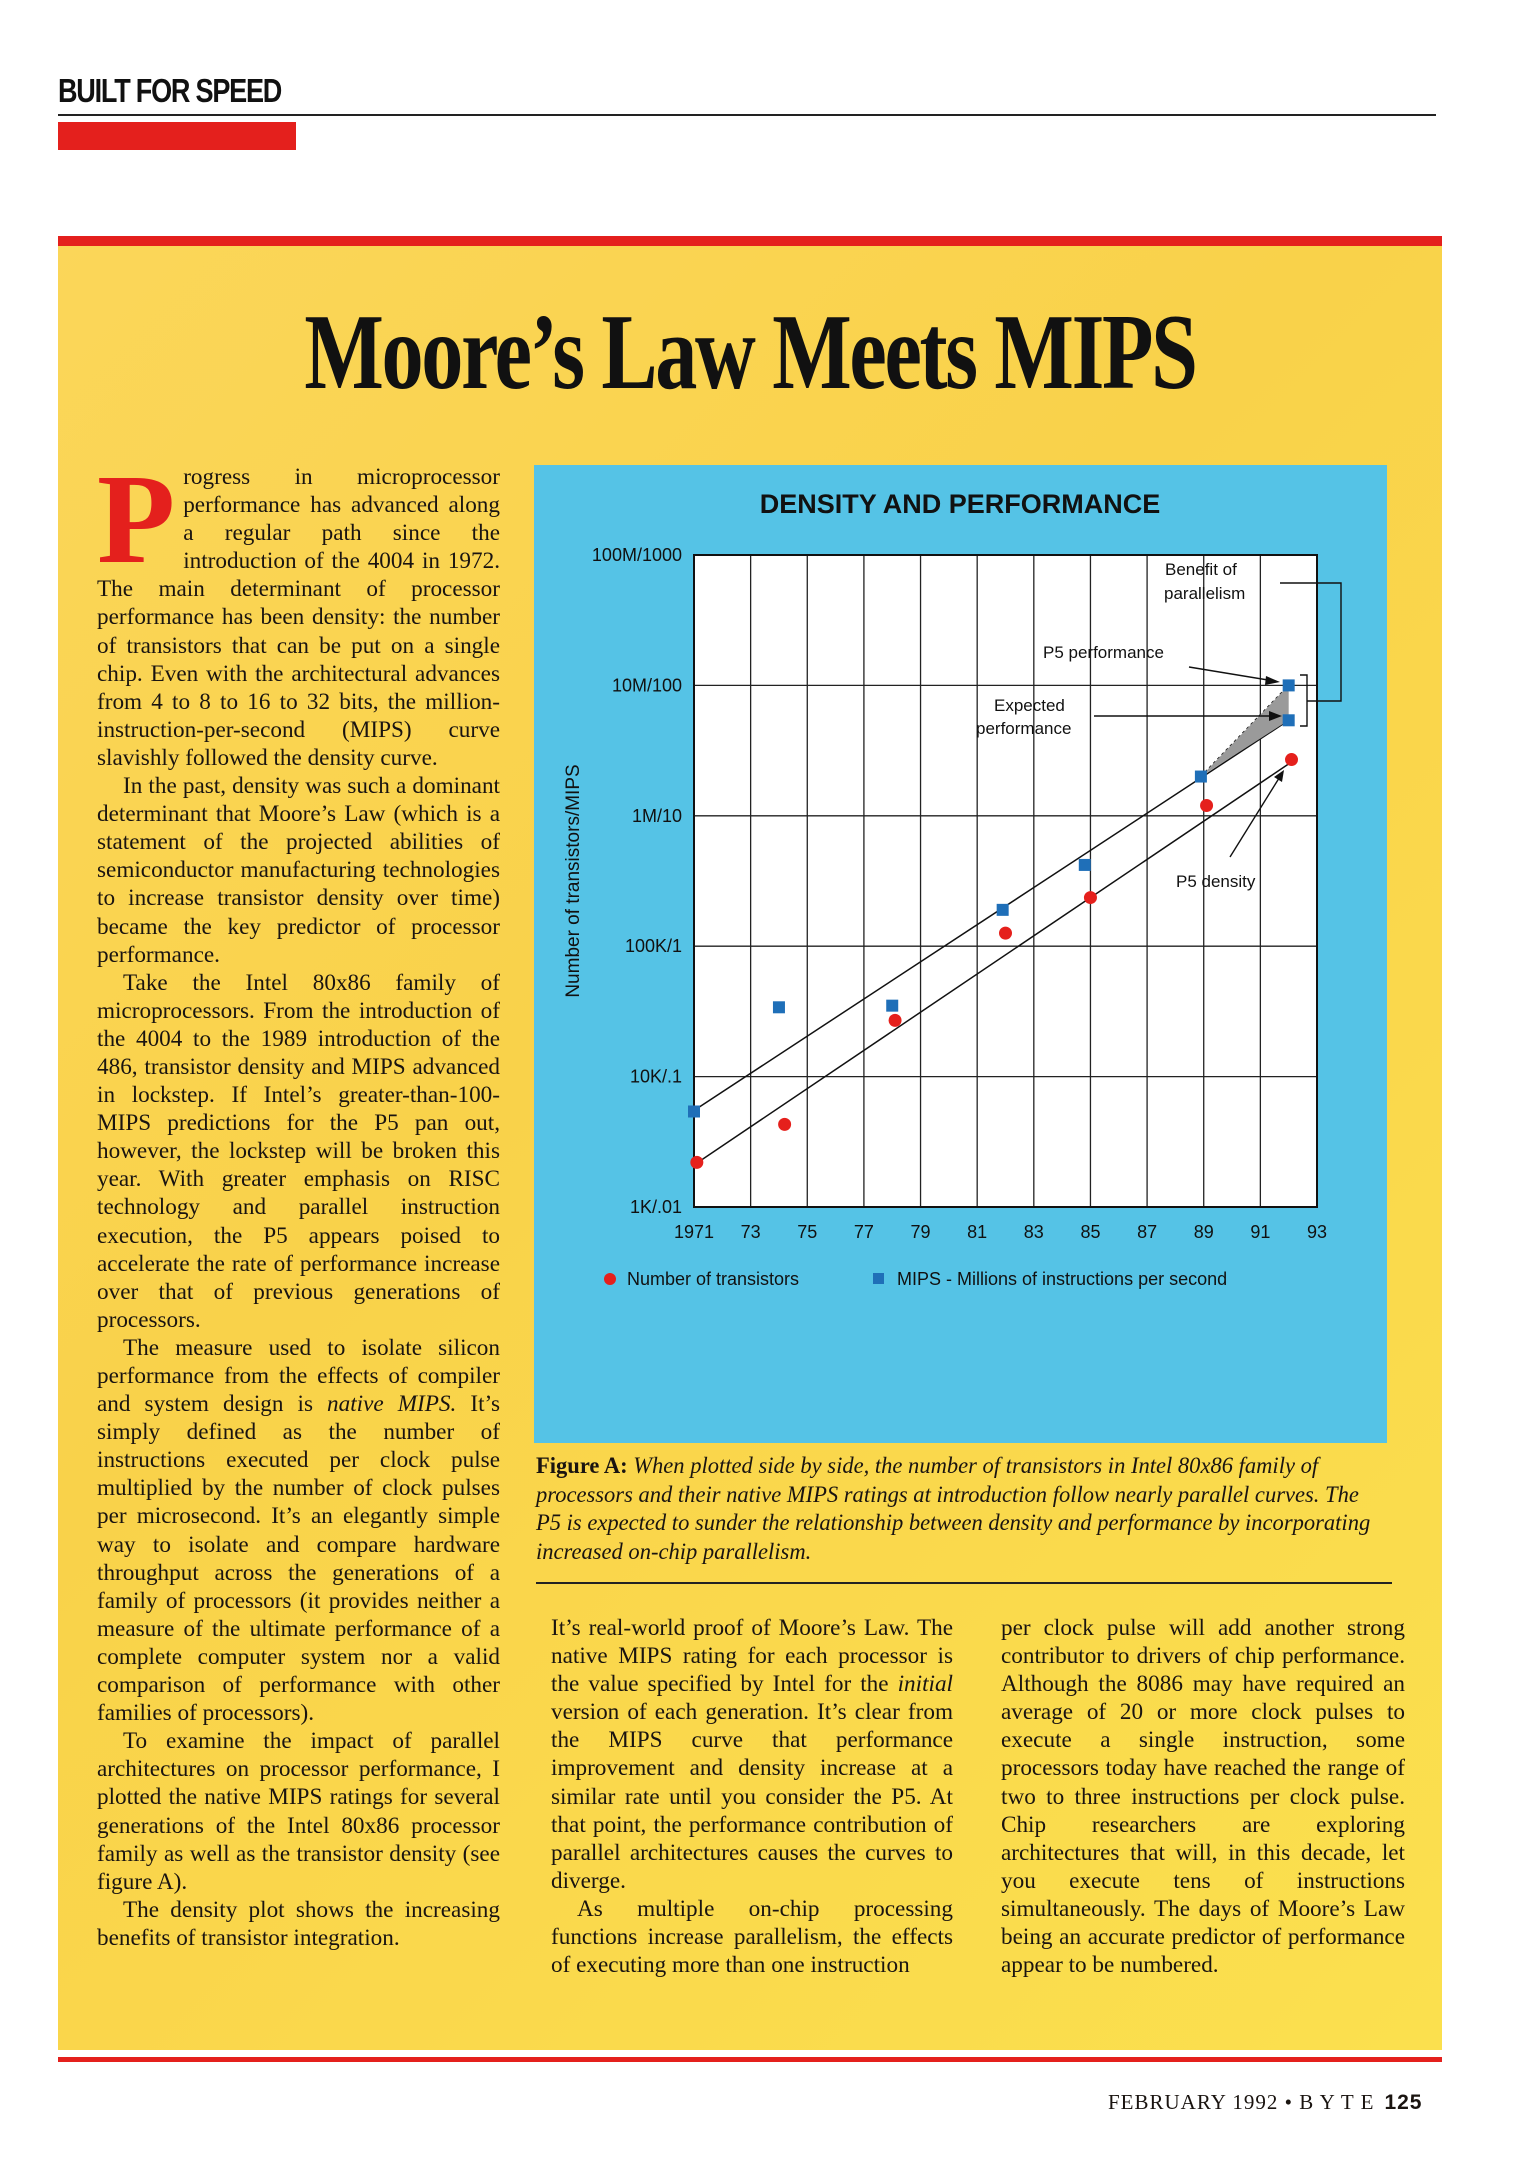 Image resolution: width=1526 pixels, height=2160 pixels. Describe the element at coordinates (750, 241) in the screenshot. I see `sidebar-top-rule` at that location.